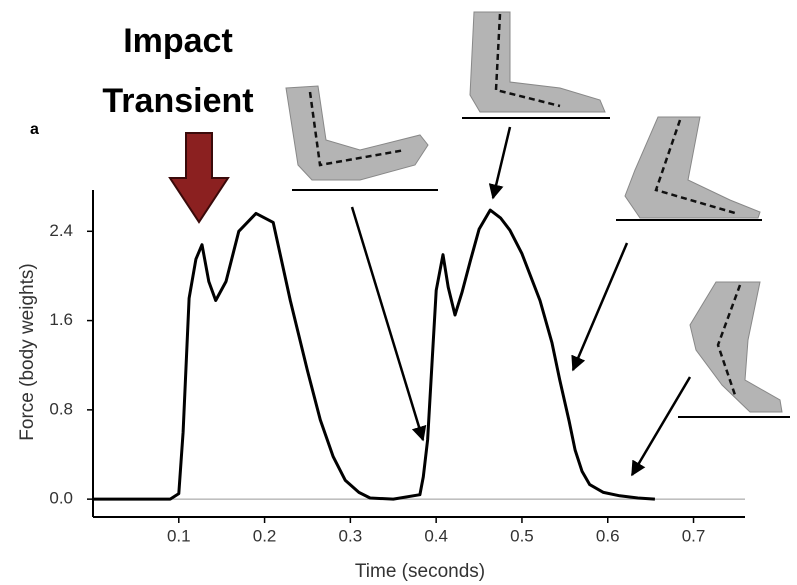 This screenshot has width=797, height=585. Describe the element at coordinates (34, 129) in the screenshot. I see `panel-label: a` at that location.